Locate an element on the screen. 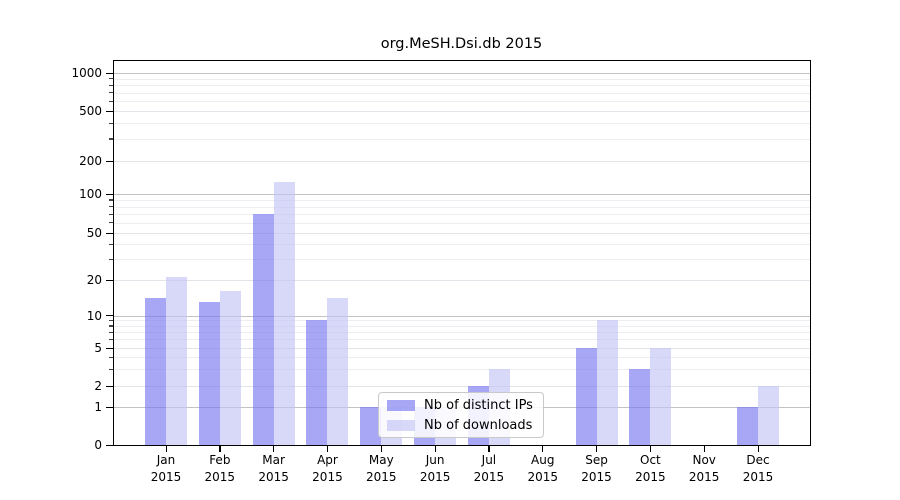 The image size is (900, 500). x-tick-label-oct: Oct 2015 is located at coordinates (650, 468).